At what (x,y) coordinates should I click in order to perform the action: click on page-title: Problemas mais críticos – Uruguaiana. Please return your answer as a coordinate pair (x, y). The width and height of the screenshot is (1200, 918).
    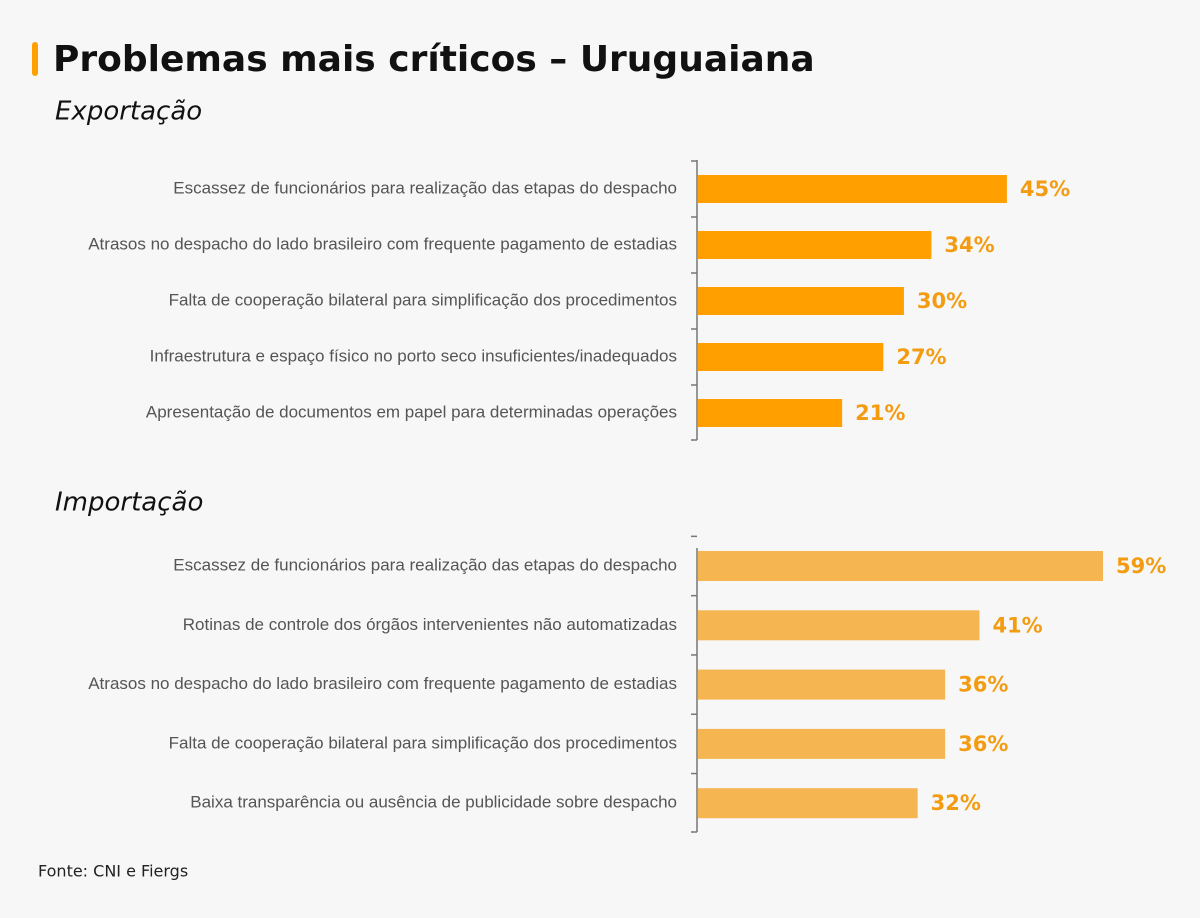
    Looking at the image, I should click on (434, 59).